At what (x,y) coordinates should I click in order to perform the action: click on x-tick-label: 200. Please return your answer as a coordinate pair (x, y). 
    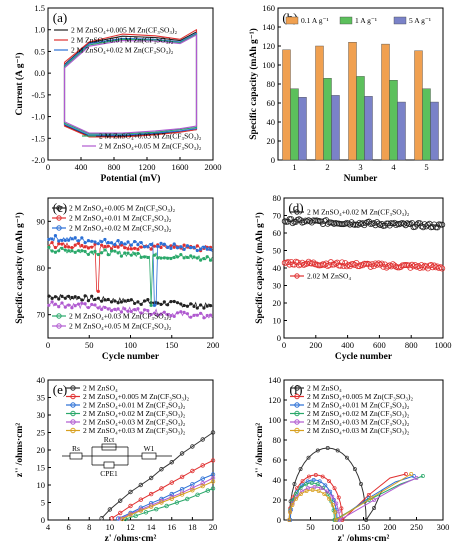
    Looking at the image, I should click on (315, 345).